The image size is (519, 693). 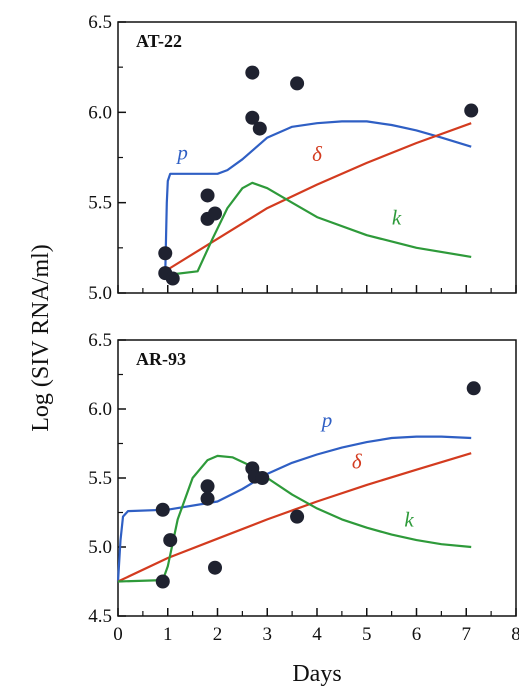 What do you see at coordinates (316, 674) in the screenshot?
I see `x-axis-title: Days` at bounding box center [316, 674].